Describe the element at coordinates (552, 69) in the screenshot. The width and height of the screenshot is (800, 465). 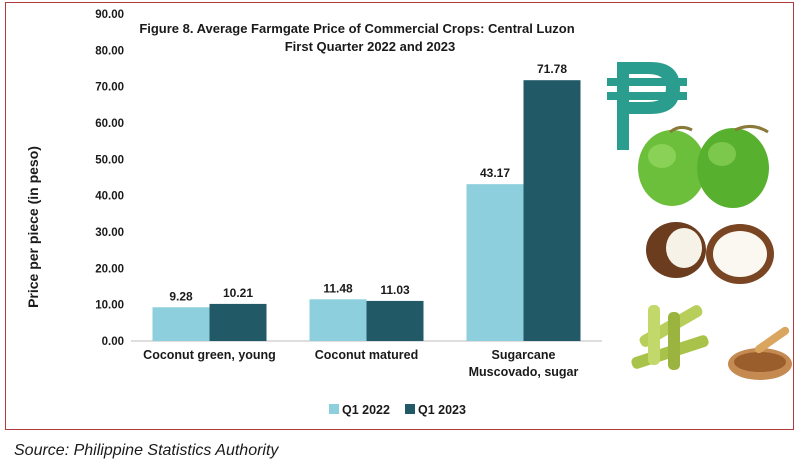
I see `data-label: 71.78` at that location.